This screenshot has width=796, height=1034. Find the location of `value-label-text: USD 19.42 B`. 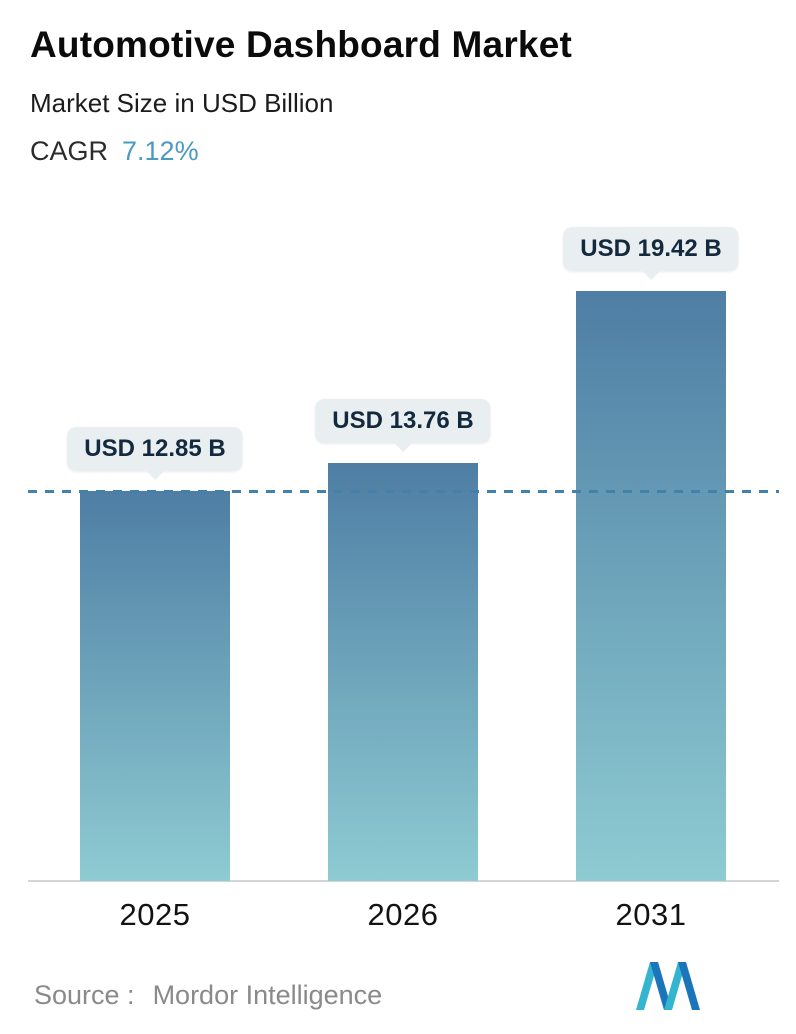

value-label-text: USD 19.42 B is located at coordinates (651, 248).